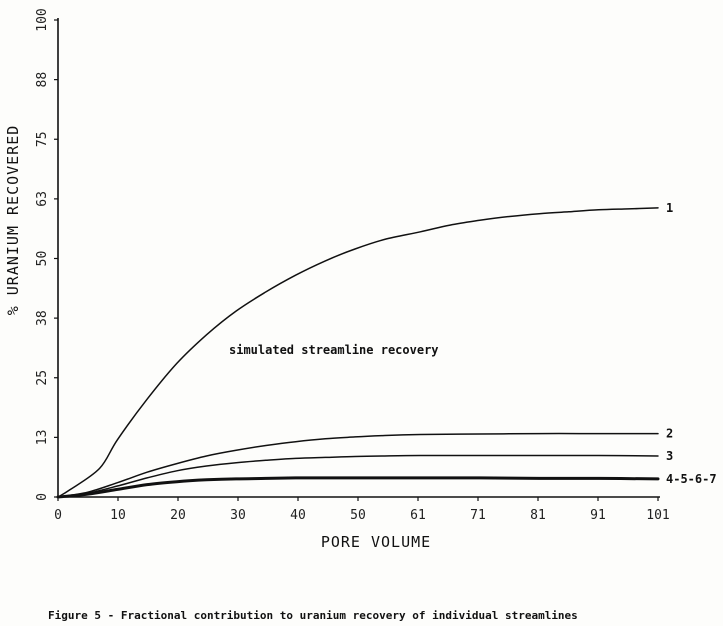 The image size is (723, 626). I want to click on y-axis-title: % URANIUM RECOVERED, so click(13, 220).